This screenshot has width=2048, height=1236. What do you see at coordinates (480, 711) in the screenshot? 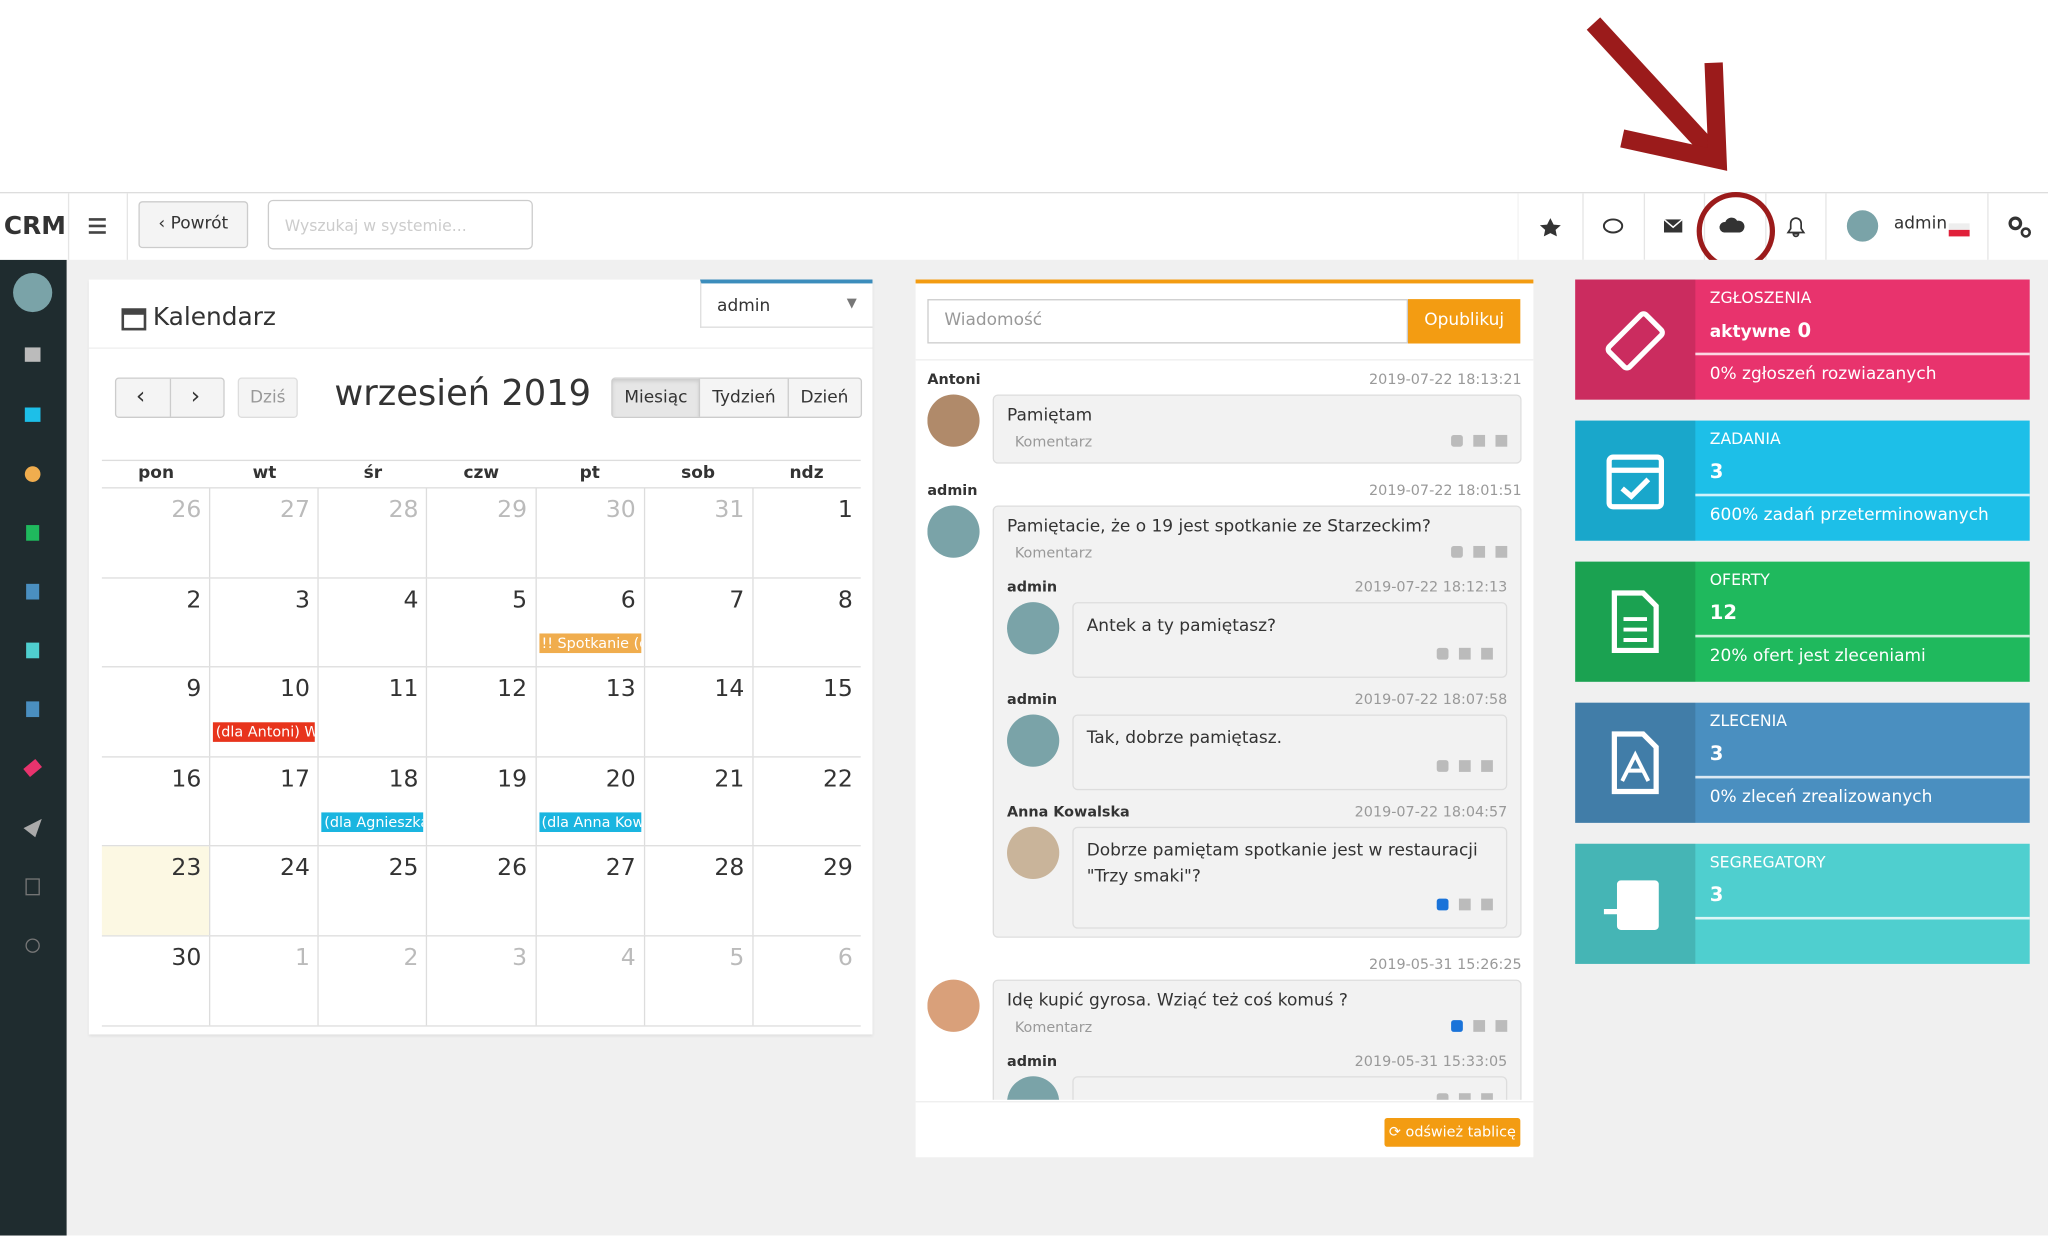
I see `day-cell: 12` at bounding box center [480, 711].